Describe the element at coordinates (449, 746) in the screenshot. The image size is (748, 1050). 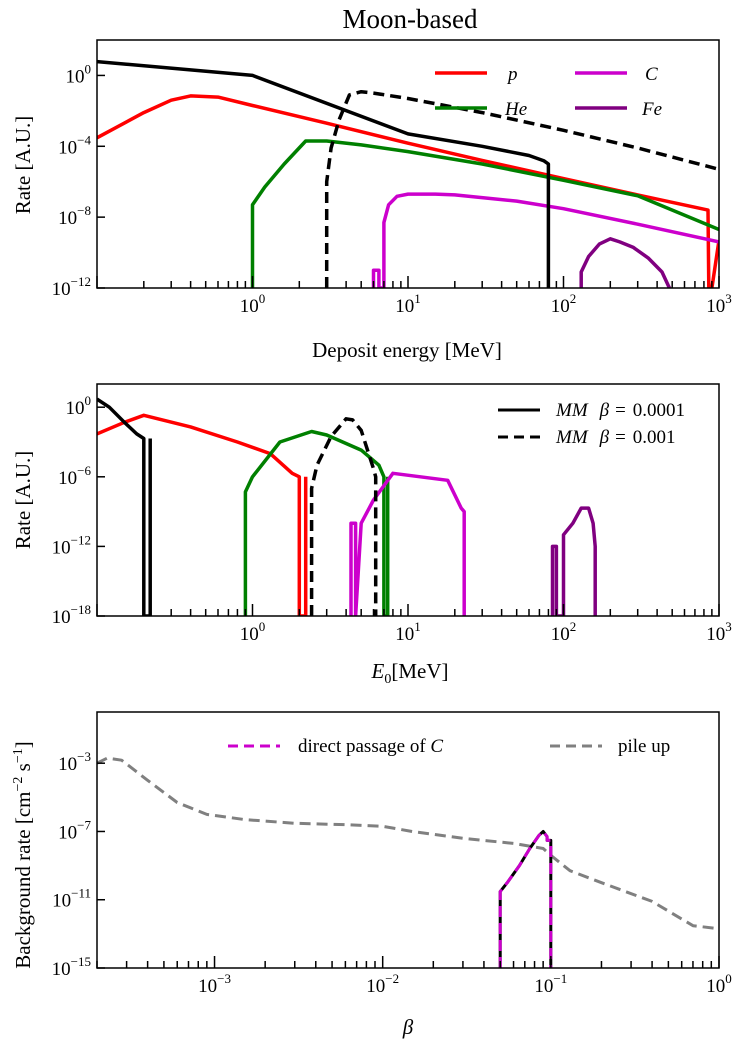
I see `legend: direct passage of C pile up` at that location.